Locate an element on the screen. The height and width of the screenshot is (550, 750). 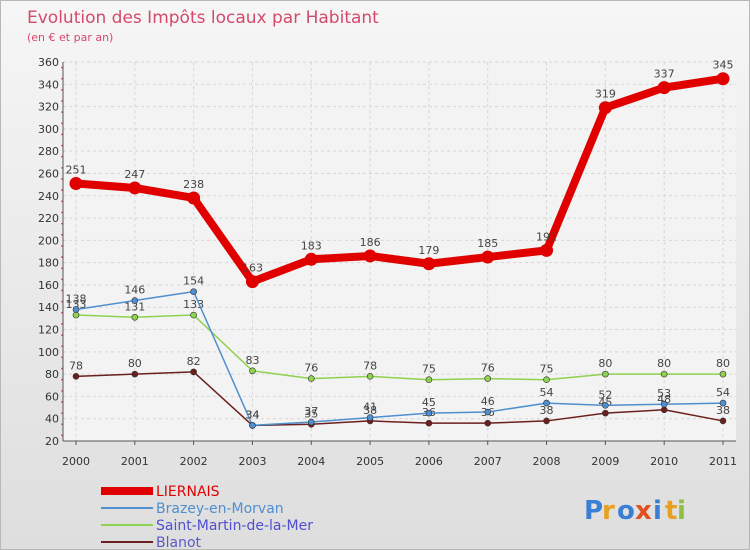
data-label-blanot: 80 is located at coordinates (135, 363).